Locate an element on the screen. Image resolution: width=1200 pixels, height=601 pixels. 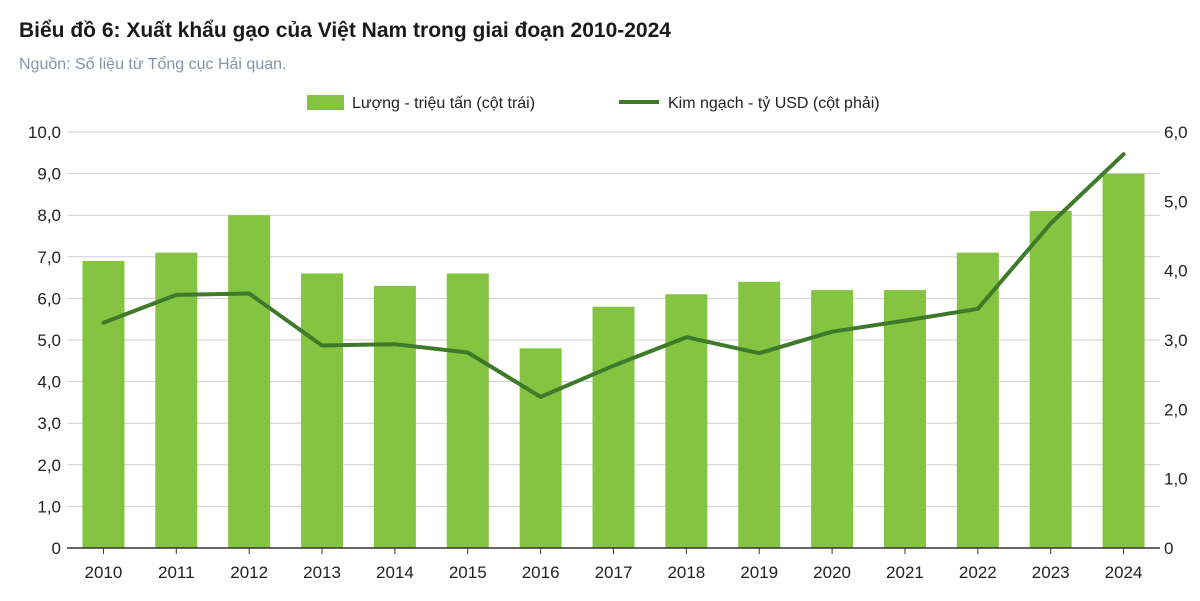
y-left-tick-label: 7,0 is located at coordinates (49, 257).